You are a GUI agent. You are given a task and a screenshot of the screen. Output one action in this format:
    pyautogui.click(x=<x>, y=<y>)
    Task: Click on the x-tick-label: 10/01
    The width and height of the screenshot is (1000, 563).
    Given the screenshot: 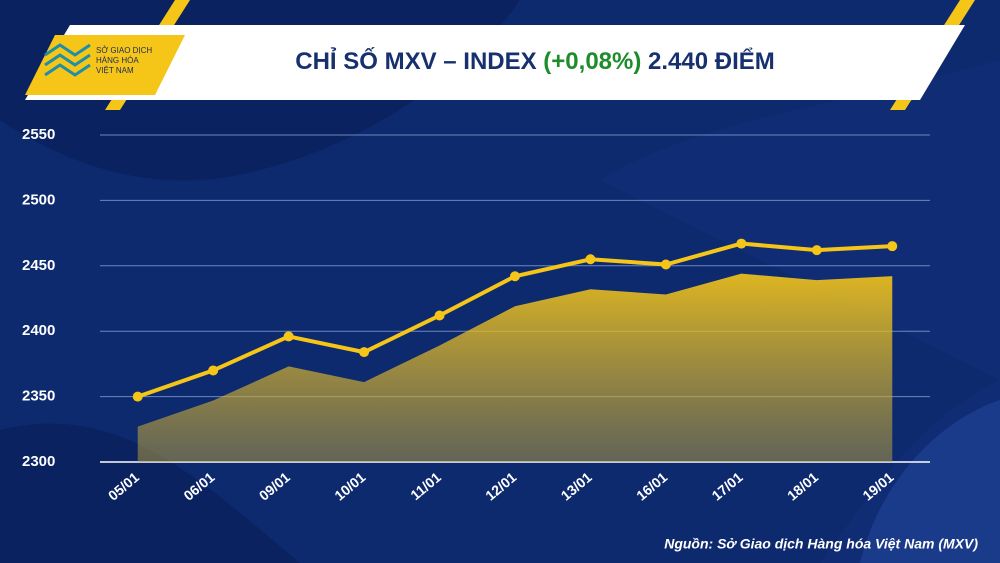 What is the action you would take?
    pyautogui.click(x=349, y=486)
    